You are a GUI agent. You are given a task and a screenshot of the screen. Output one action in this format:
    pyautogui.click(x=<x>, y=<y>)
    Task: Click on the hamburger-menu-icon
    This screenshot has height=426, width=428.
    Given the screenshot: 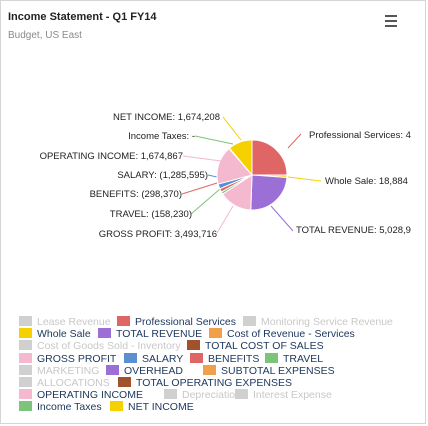 What is the action you would take?
    pyautogui.click(x=391, y=22)
    